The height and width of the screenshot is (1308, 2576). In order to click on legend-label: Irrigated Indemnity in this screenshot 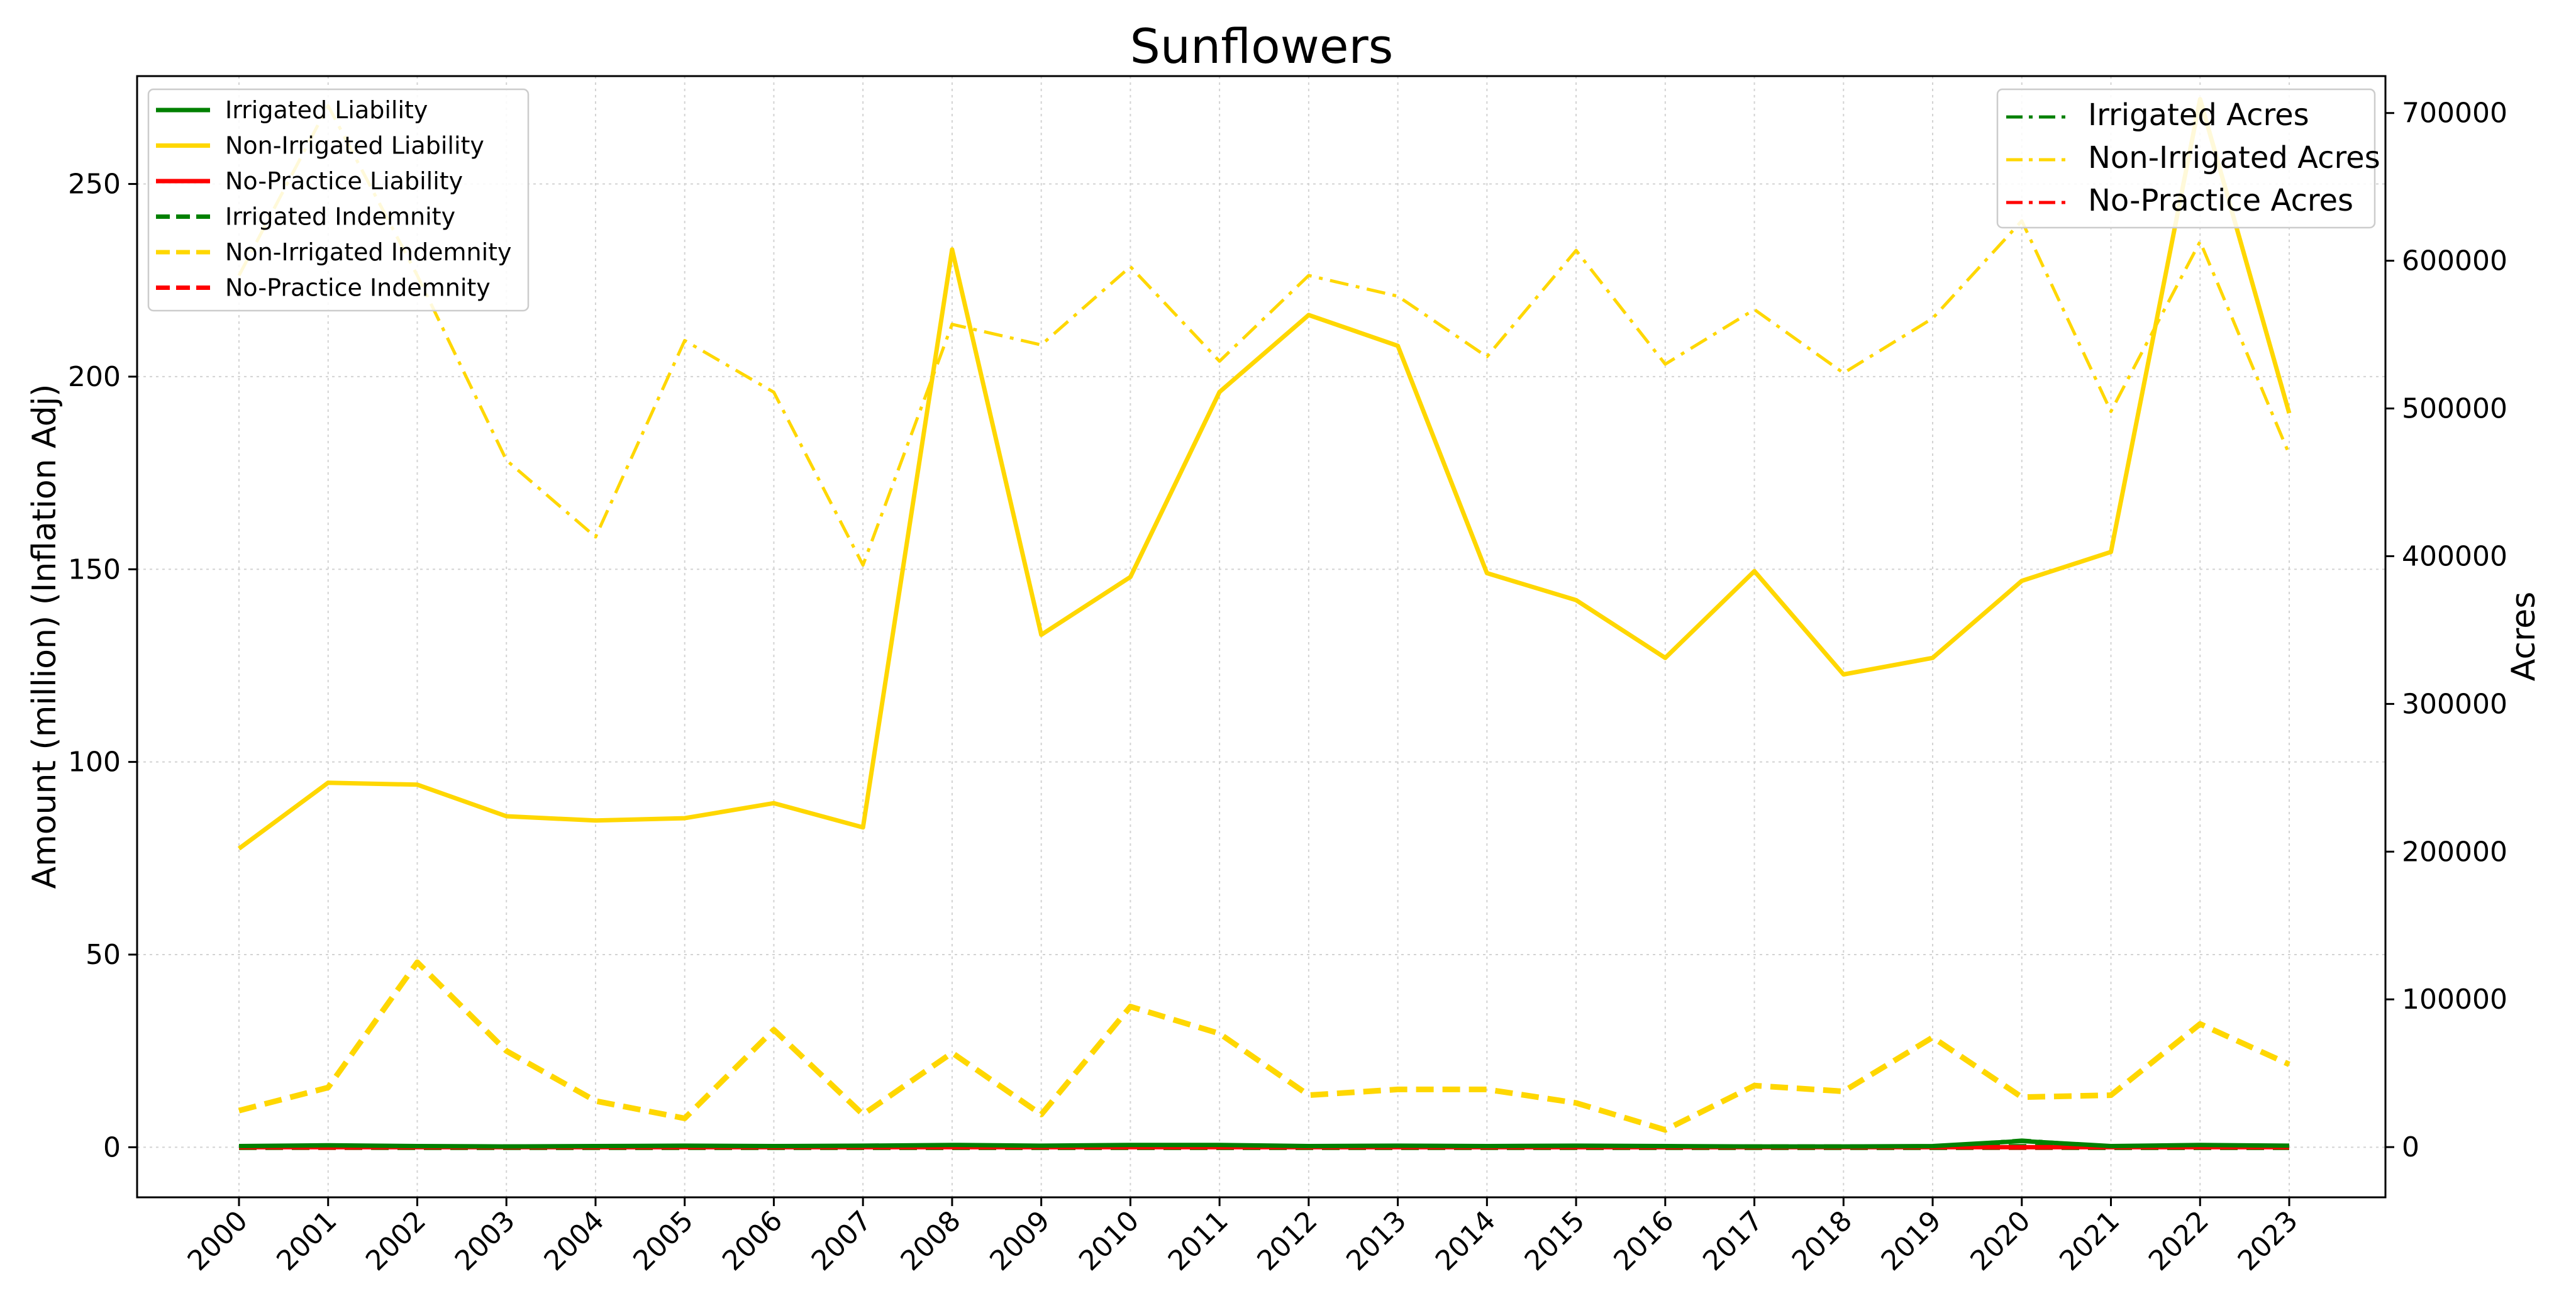, I will do `click(340, 217)`.